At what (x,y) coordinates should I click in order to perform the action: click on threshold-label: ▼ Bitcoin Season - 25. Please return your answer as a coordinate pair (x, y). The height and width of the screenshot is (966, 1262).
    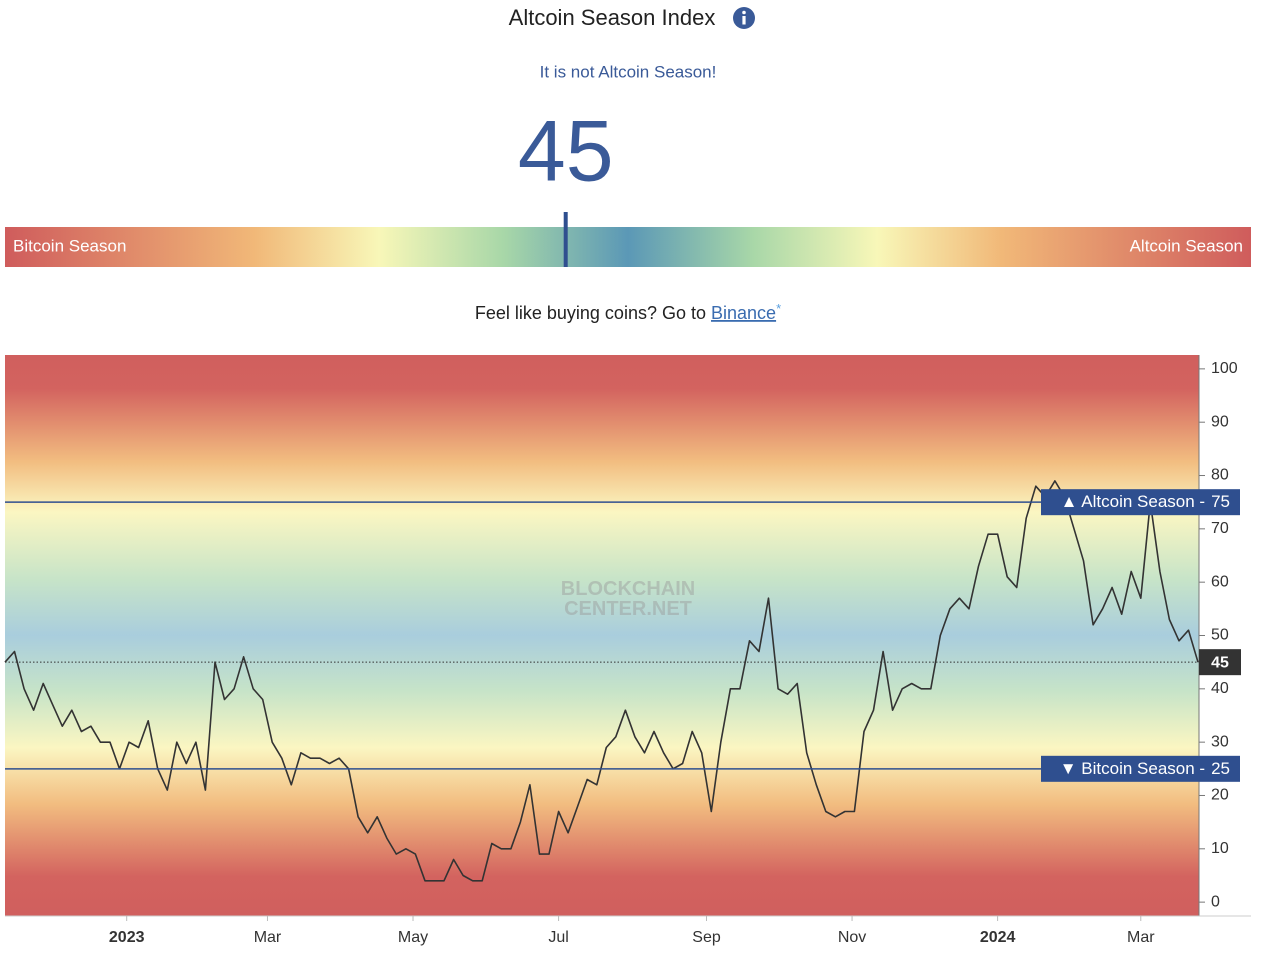
    Looking at the image, I should click on (1145, 768).